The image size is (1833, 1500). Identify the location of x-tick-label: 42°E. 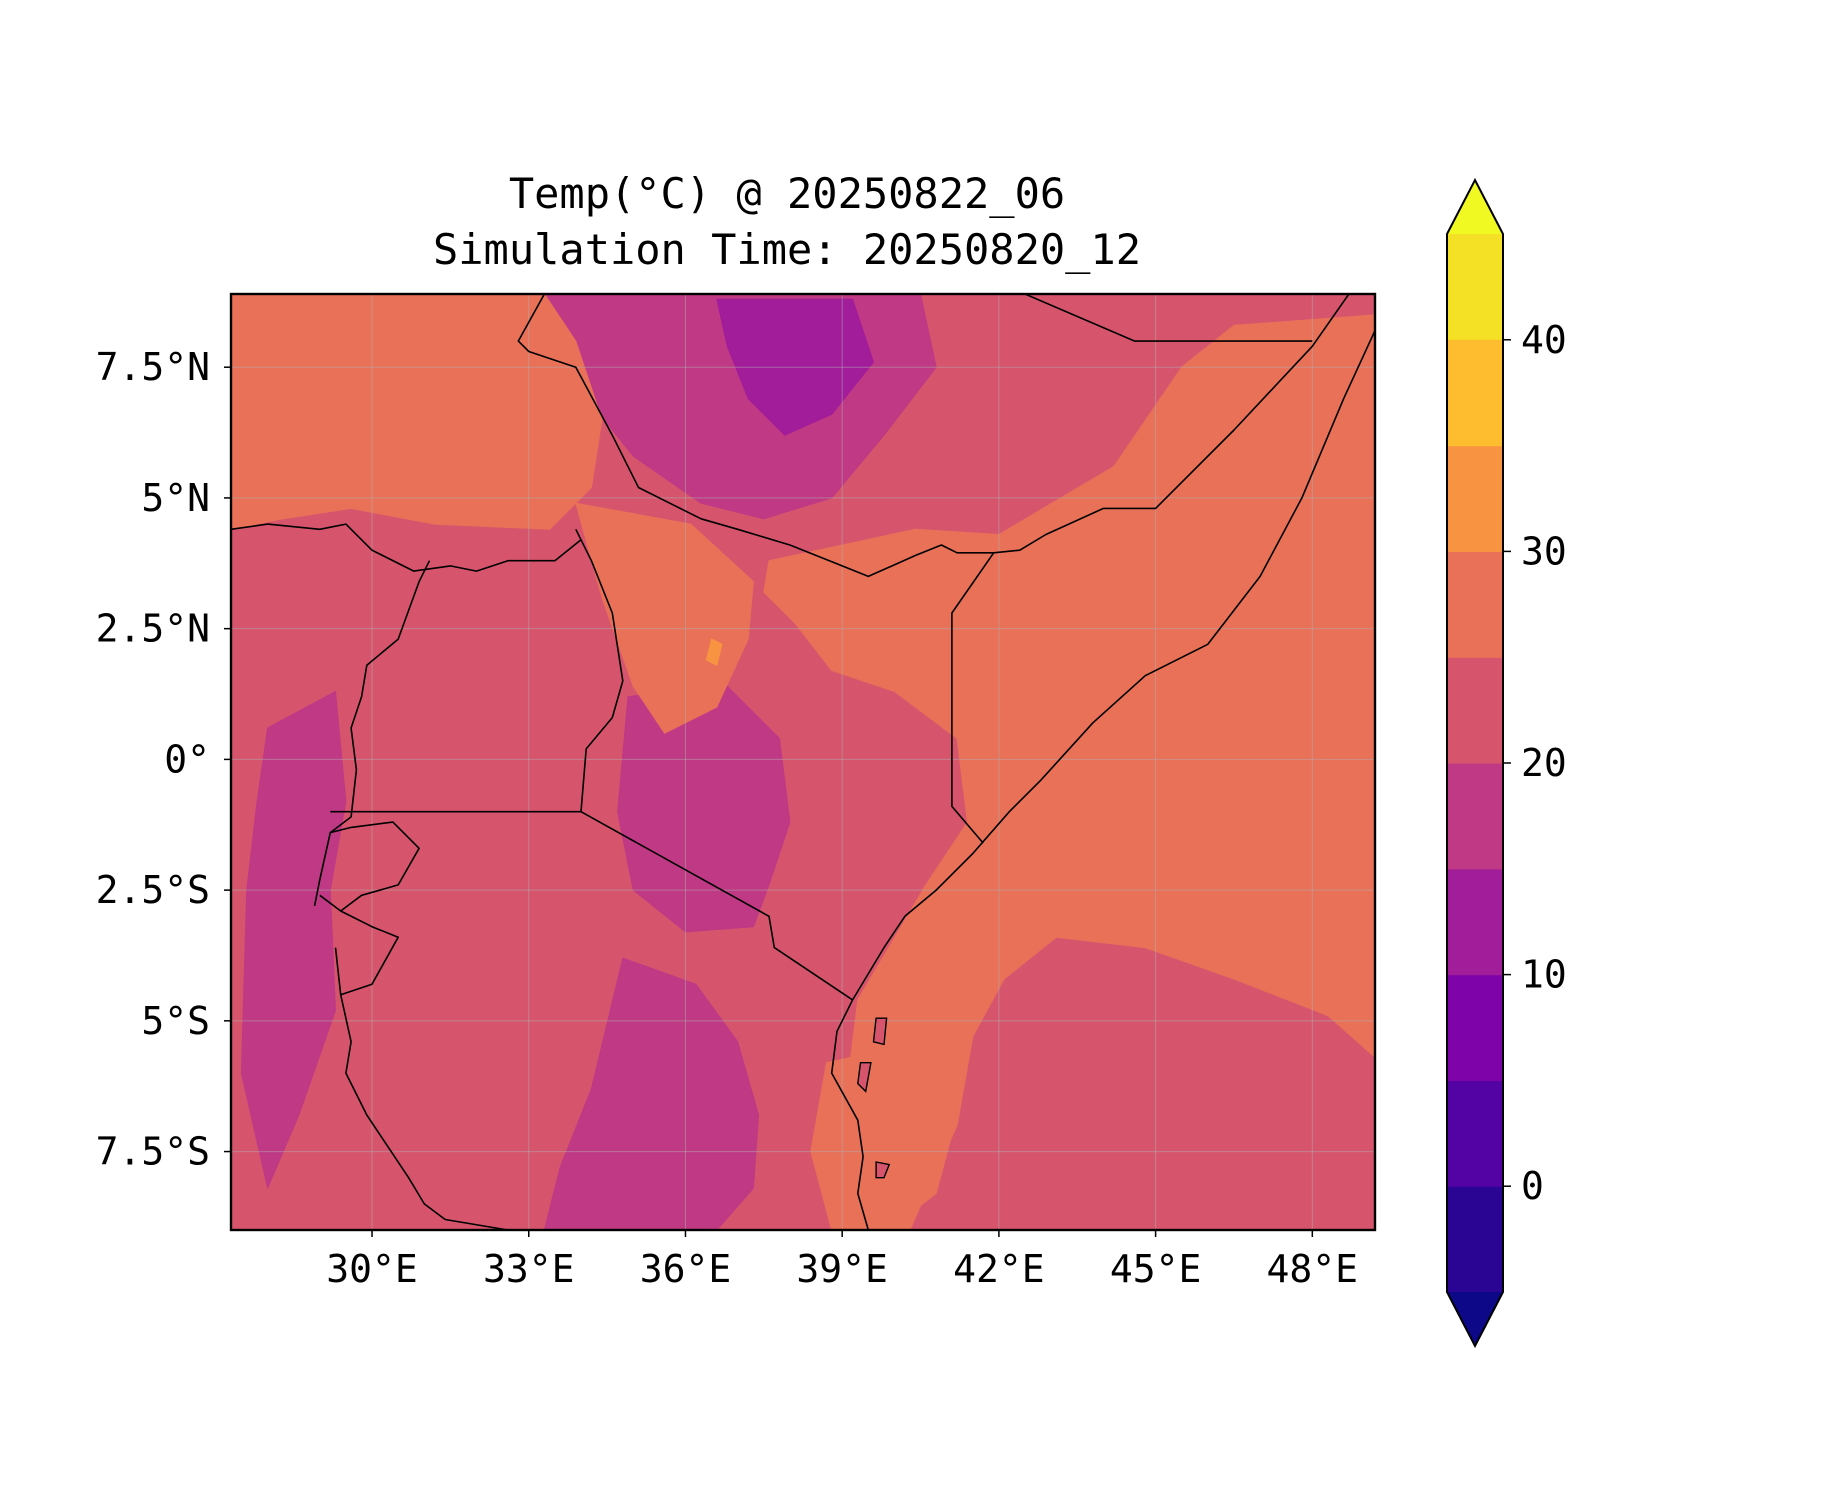
(999, 1269).